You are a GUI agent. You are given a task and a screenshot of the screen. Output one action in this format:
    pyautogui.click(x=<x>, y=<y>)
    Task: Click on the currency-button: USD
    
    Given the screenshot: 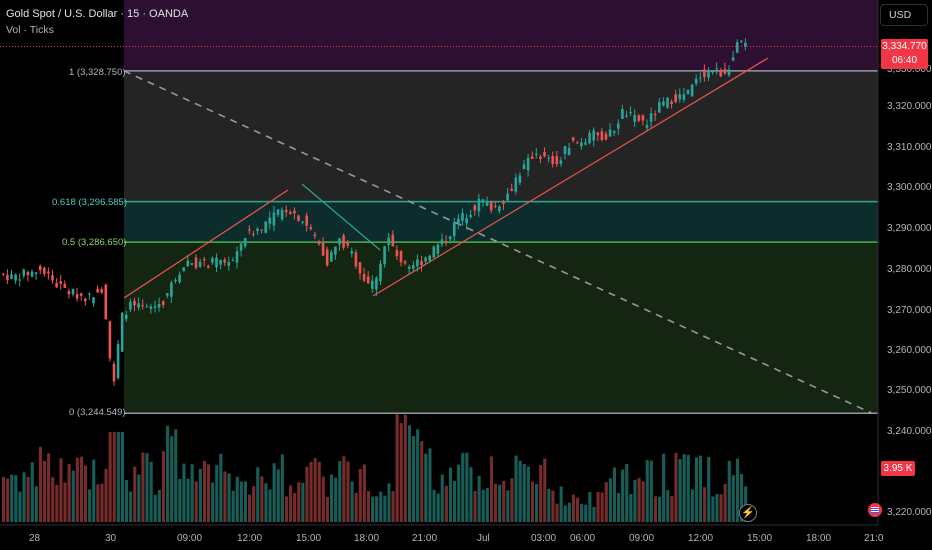 What is the action you would take?
    pyautogui.click(x=904, y=15)
    